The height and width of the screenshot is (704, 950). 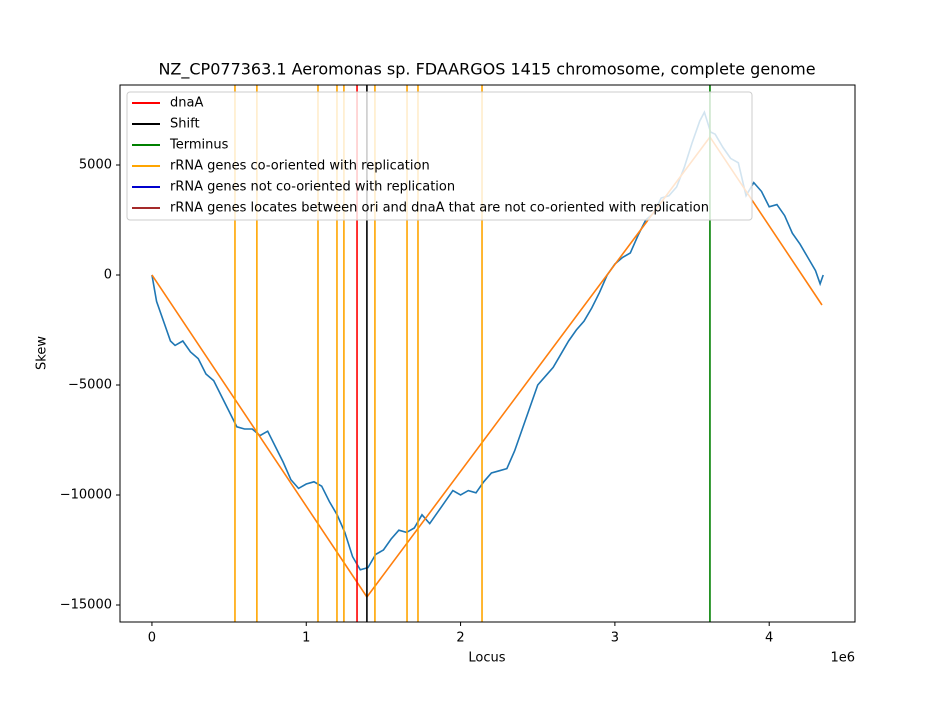 I want to click on y-tick-label: −15000, so click(x=86, y=604).